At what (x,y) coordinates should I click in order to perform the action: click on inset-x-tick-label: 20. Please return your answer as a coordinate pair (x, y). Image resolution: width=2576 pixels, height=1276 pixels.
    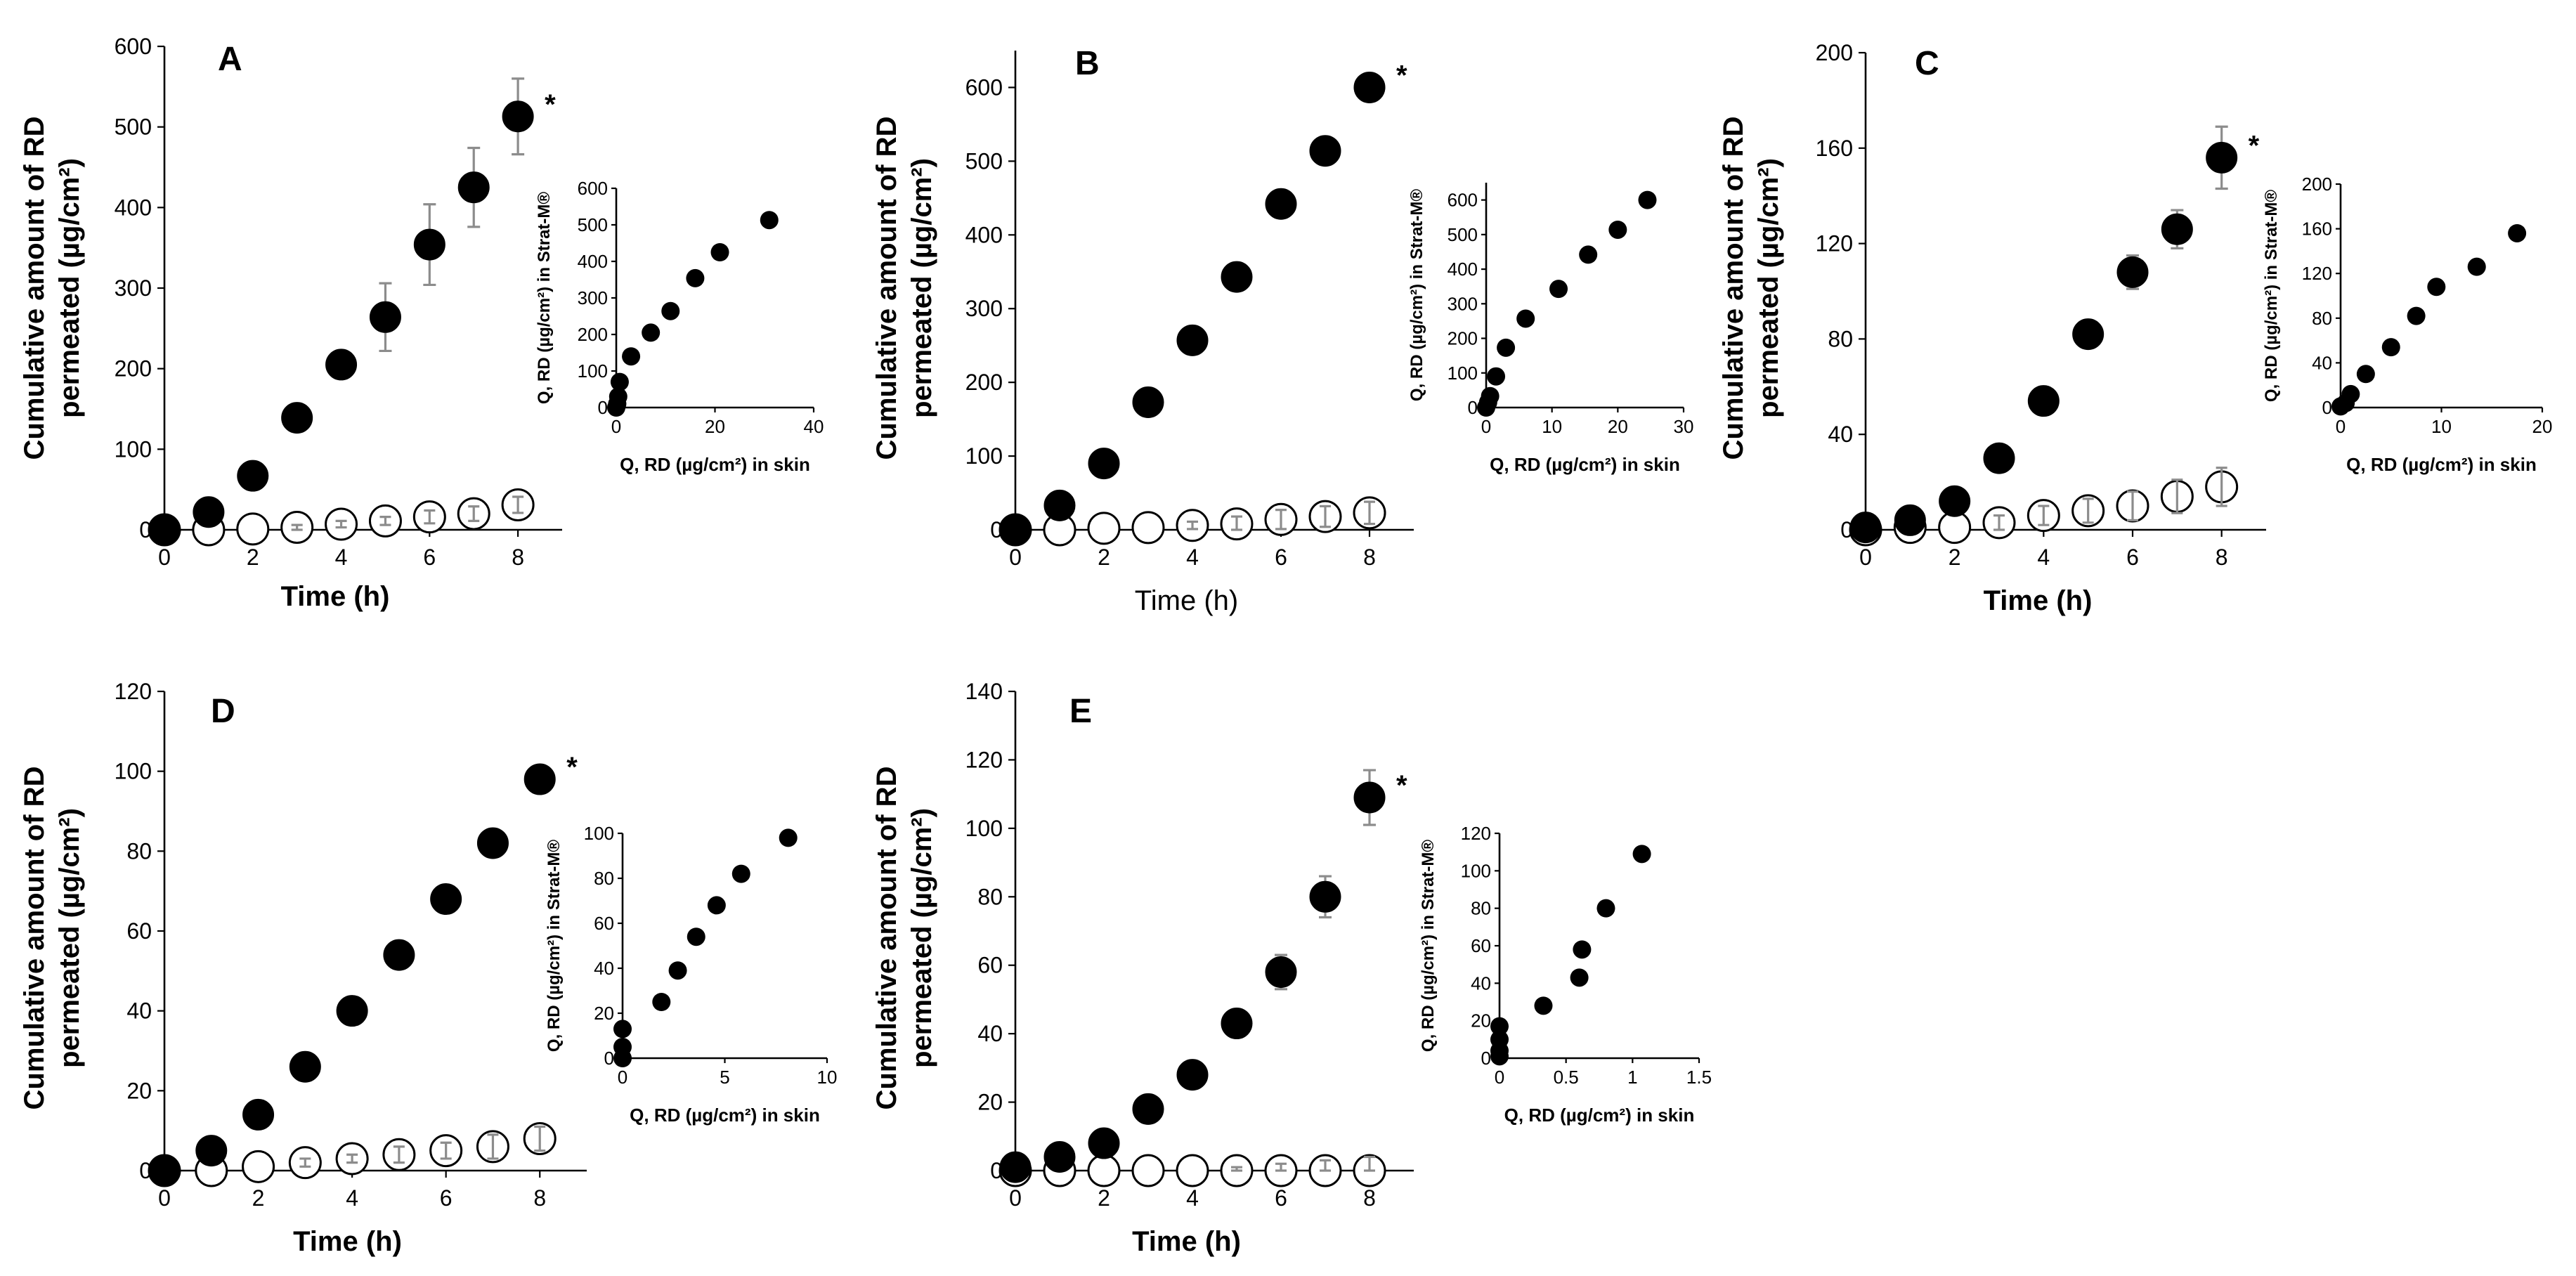
    Looking at the image, I should click on (1618, 427).